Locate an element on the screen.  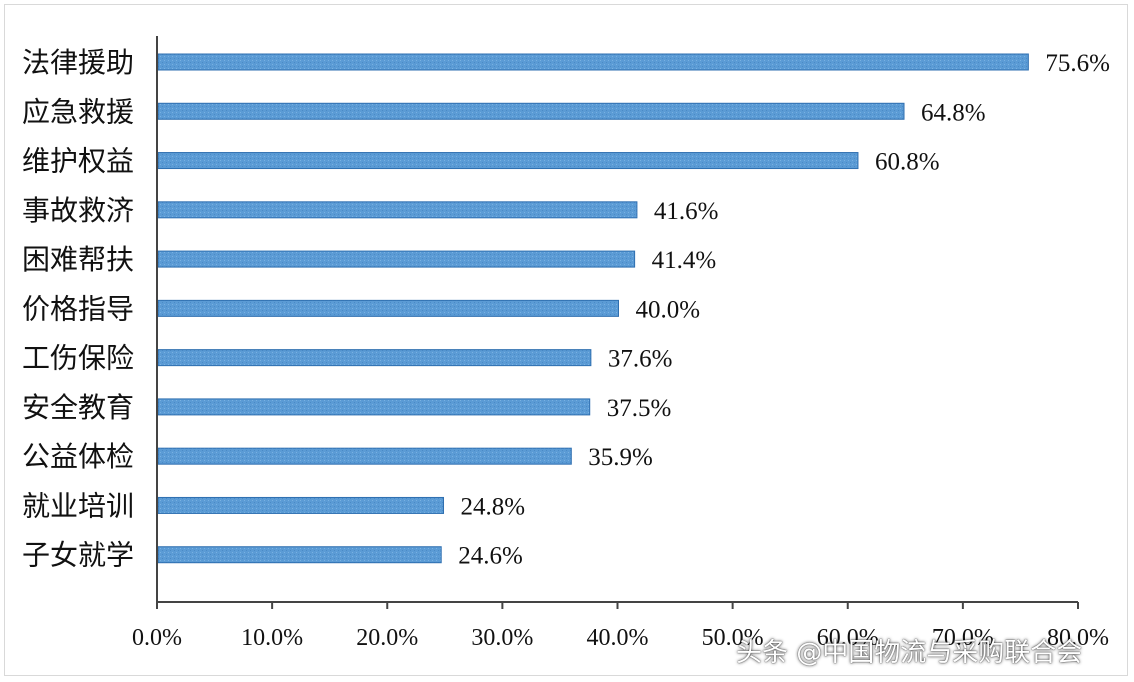
x-tick-label: 10.0% is located at coordinates (272, 638).